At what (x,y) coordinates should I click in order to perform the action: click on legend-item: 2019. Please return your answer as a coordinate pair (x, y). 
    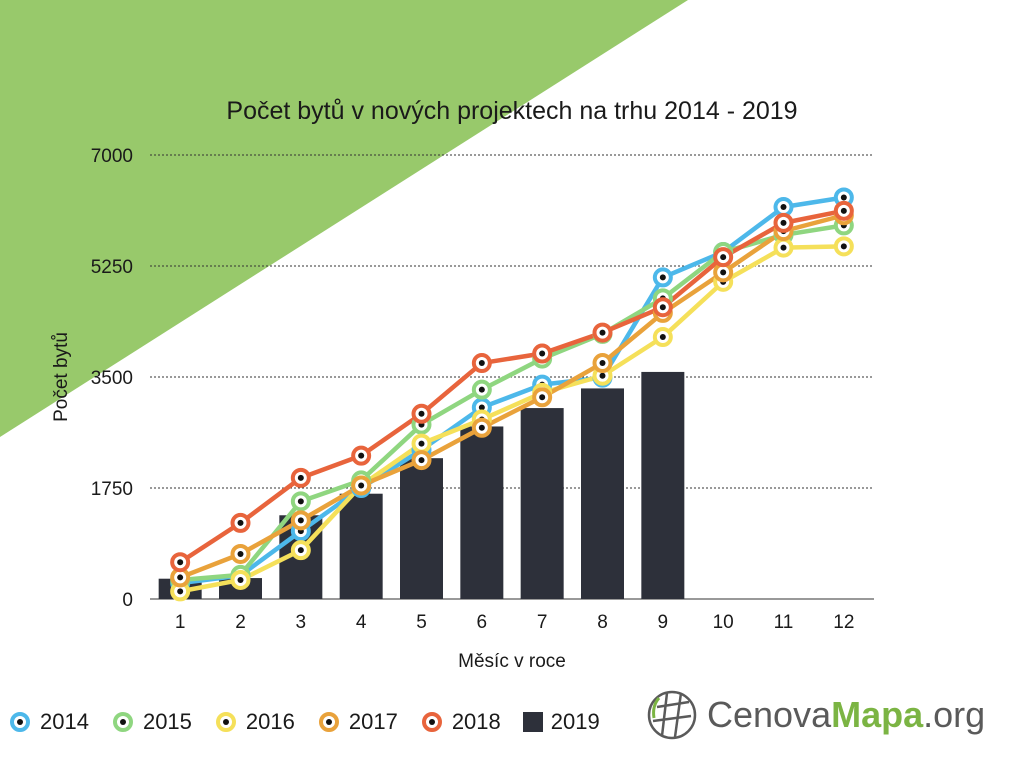
    Looking at the image, I should click on (561, 722).